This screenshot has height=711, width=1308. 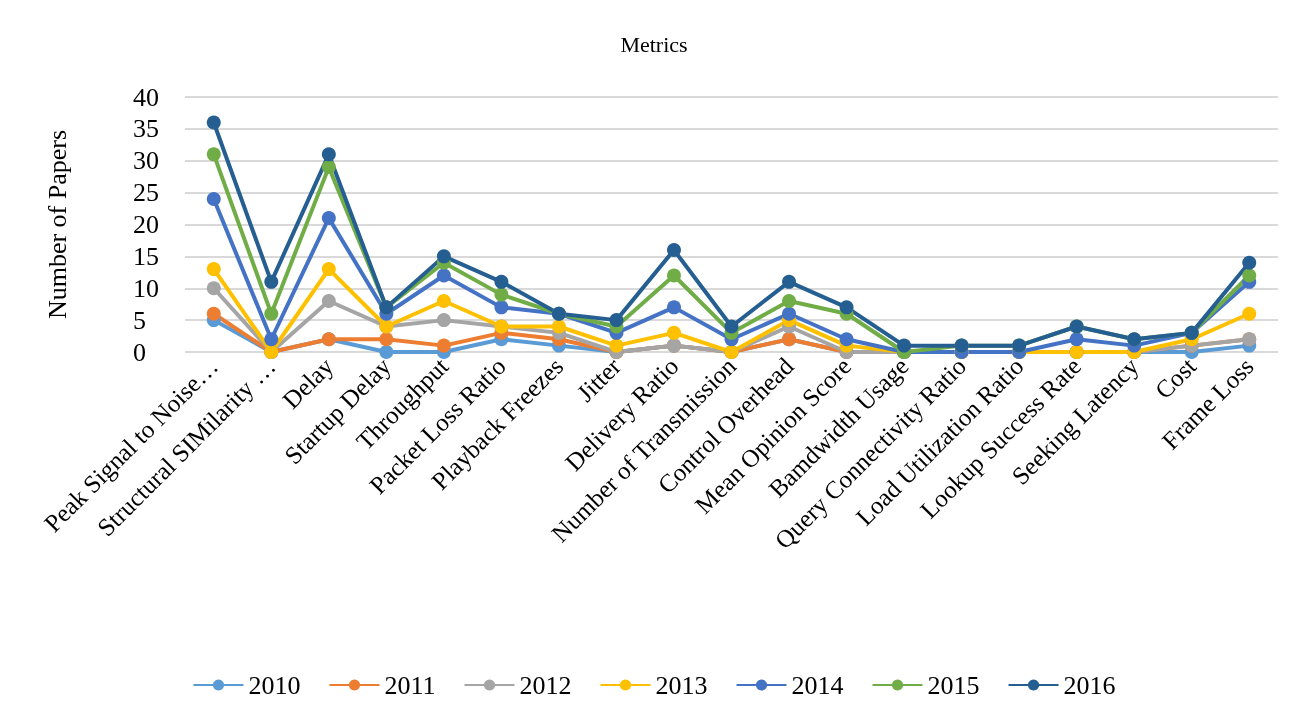 I want to click on y-tick-label: 25, so click(x=146, y=193).